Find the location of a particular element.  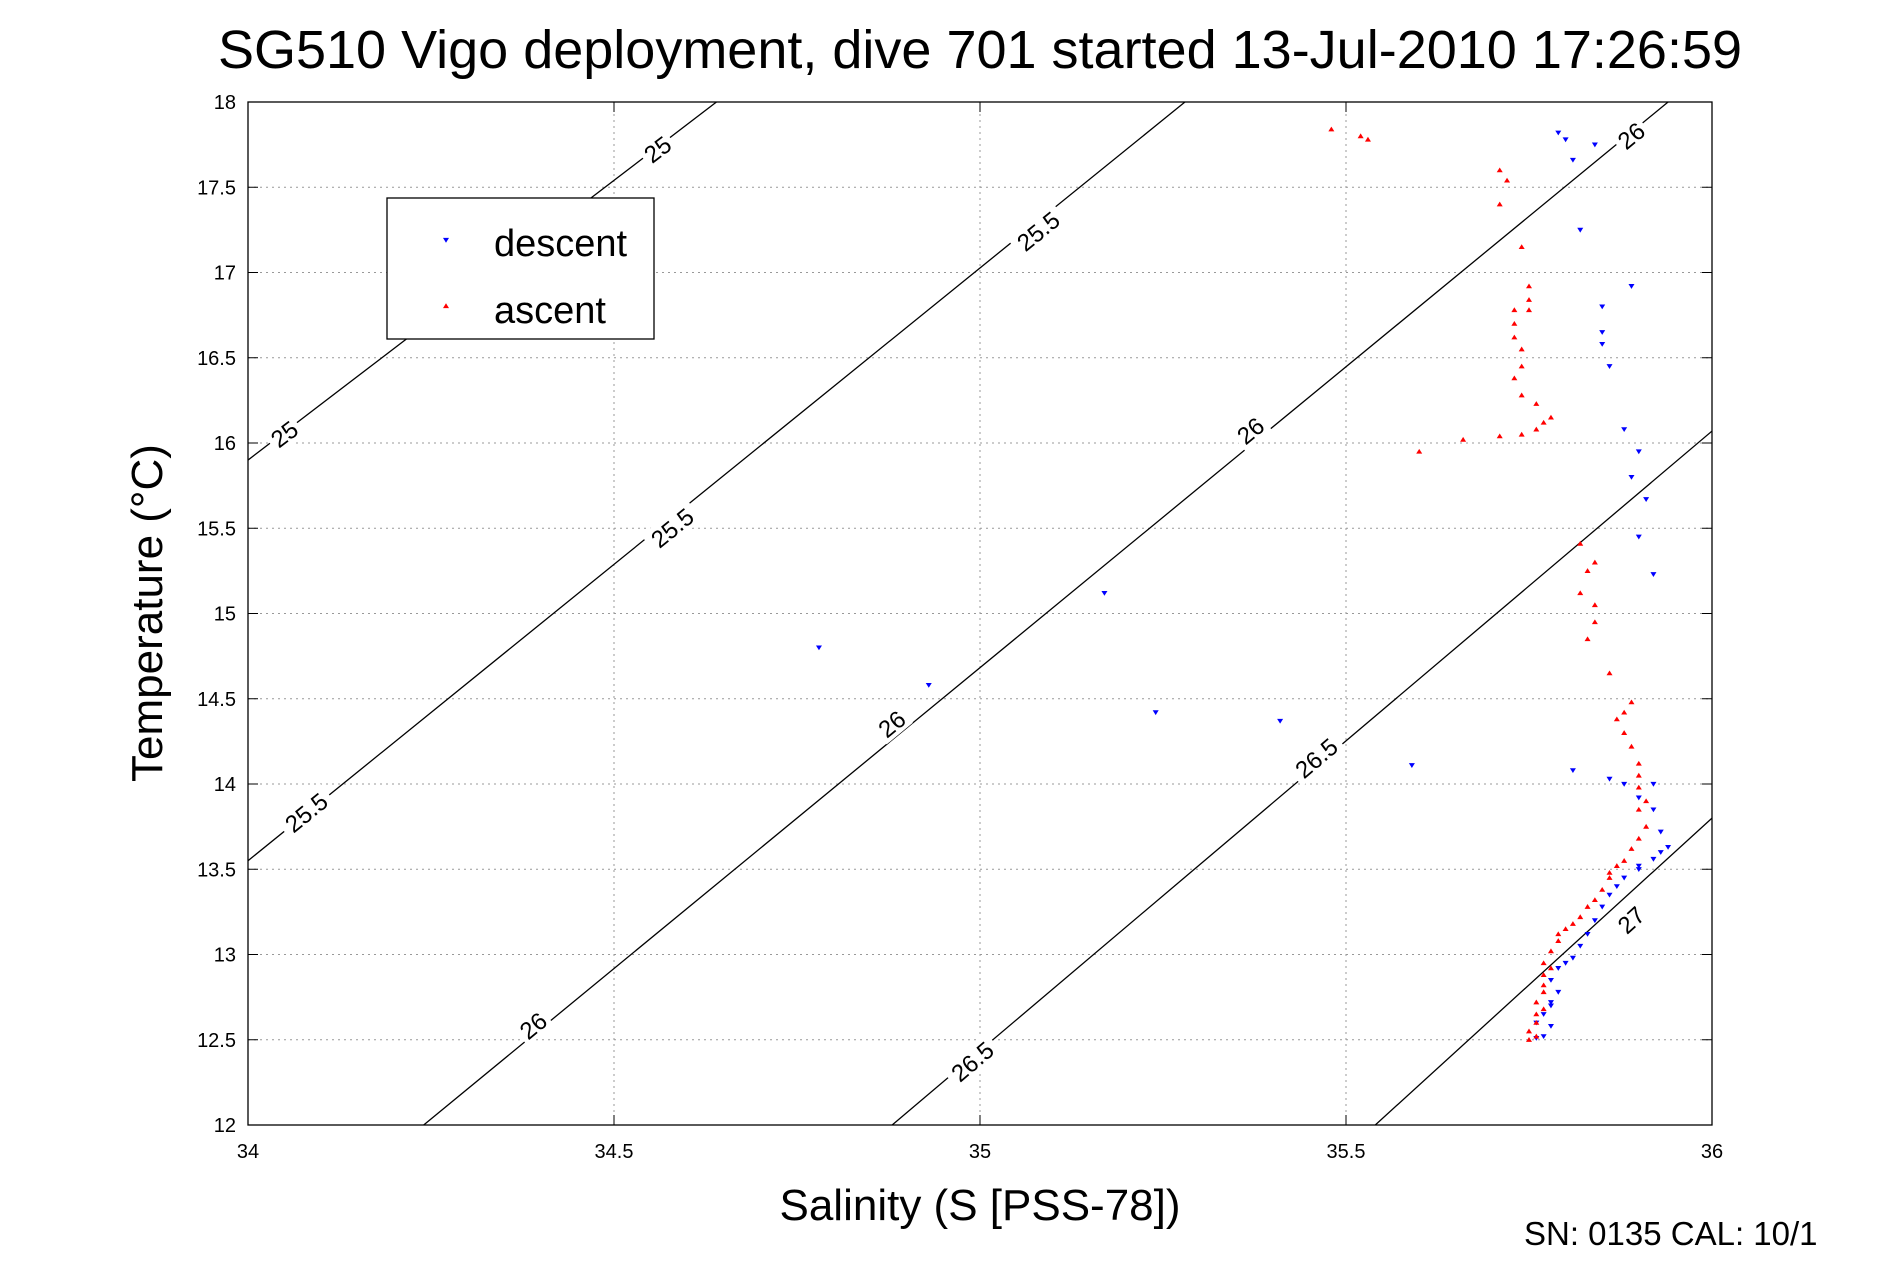

y-tick-label: 15.5 is located at coordinates (216, 529).